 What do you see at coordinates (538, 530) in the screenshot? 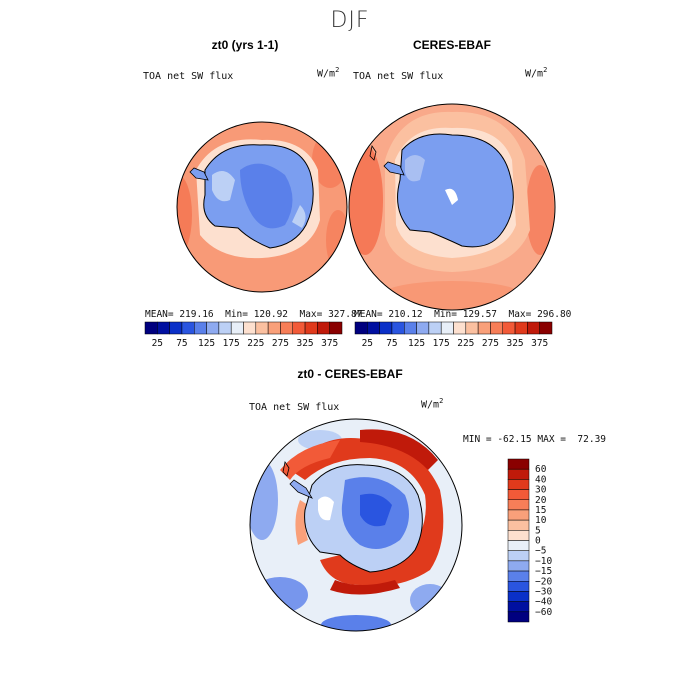
I see `colorbar-tick-label: 5` at bounding box center [538, 530].